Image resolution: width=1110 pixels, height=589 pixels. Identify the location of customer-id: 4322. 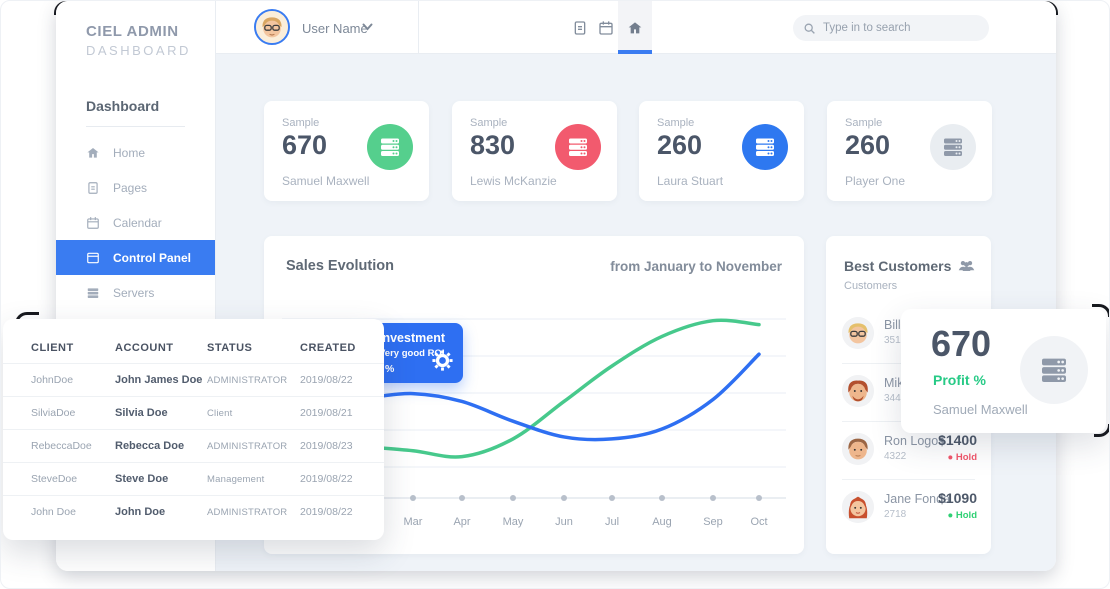
(895, 456).